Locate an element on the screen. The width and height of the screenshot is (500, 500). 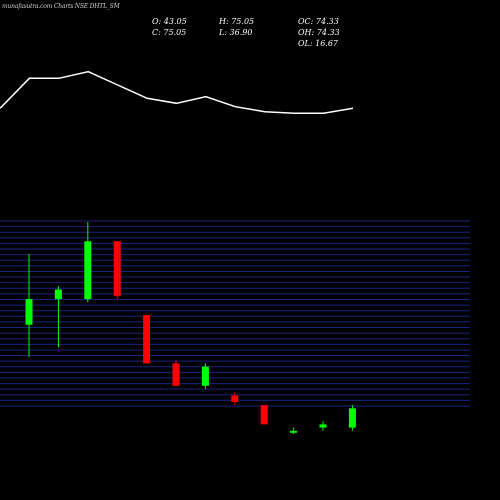
brand-title: munafasutra.com Charts NSE DHTL_SM is located at coordinates (61, 6).